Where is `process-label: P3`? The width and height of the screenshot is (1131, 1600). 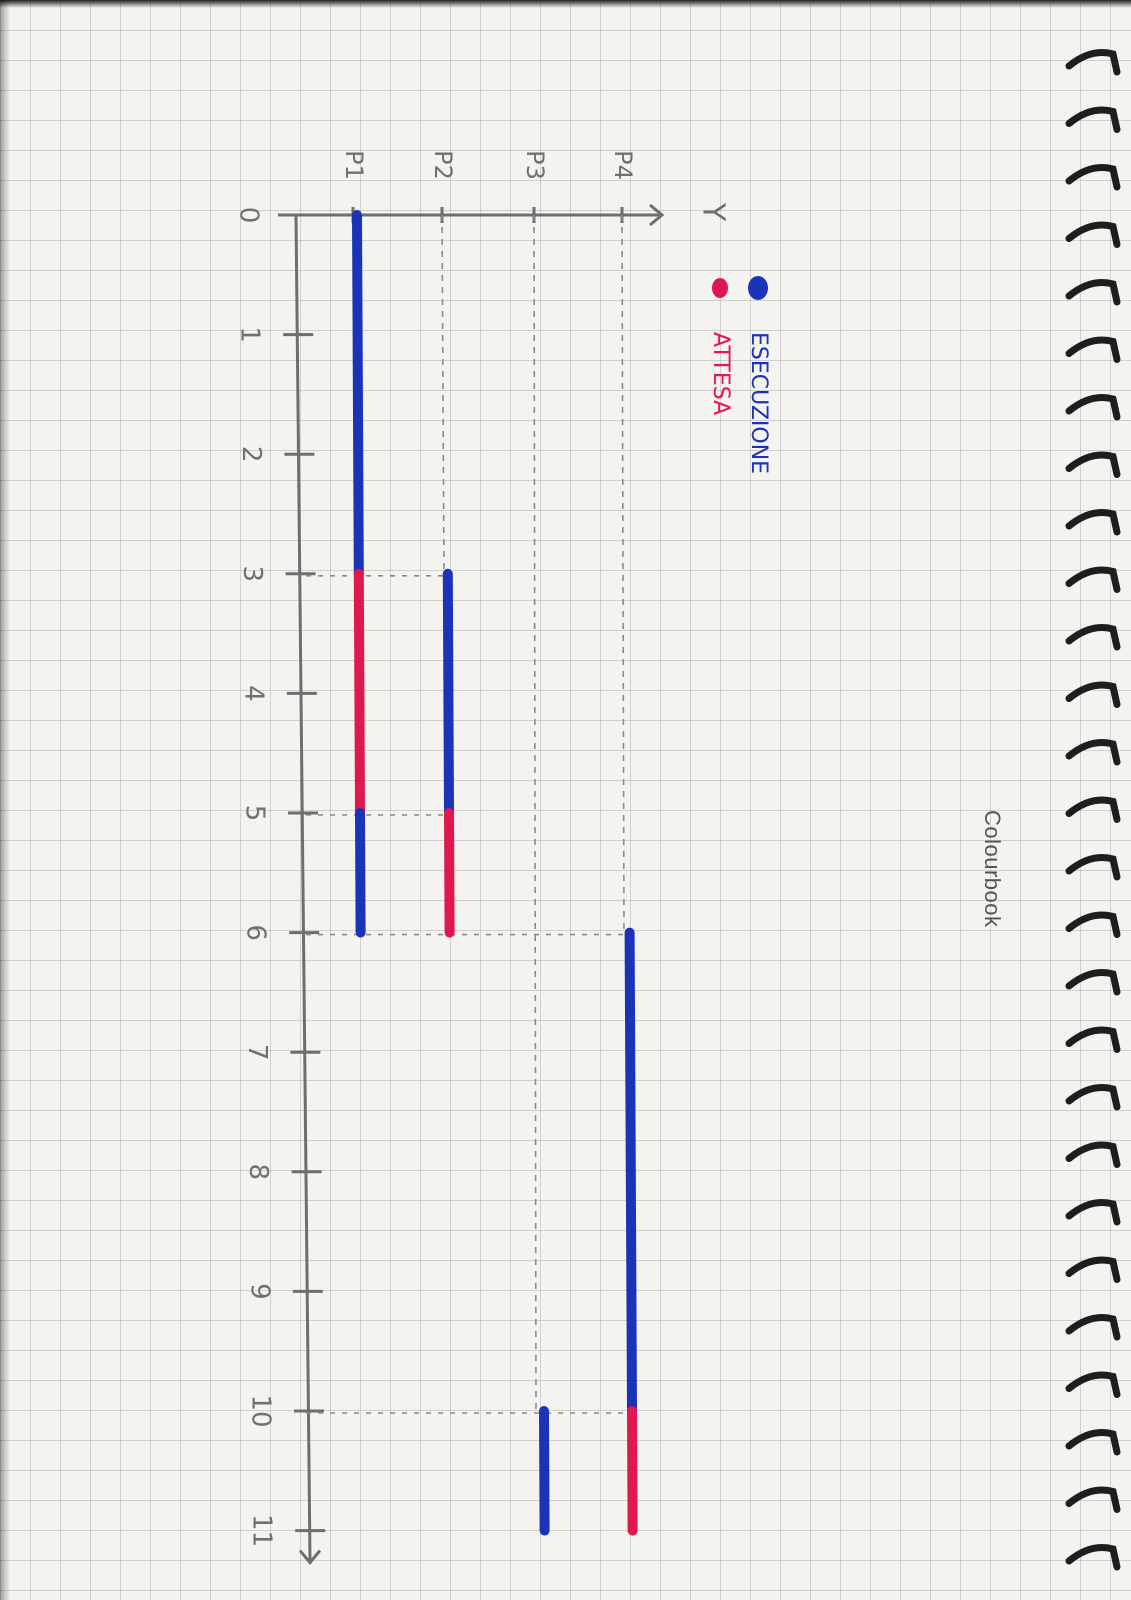
process-label: P3 is located at coordinates (535, 165).